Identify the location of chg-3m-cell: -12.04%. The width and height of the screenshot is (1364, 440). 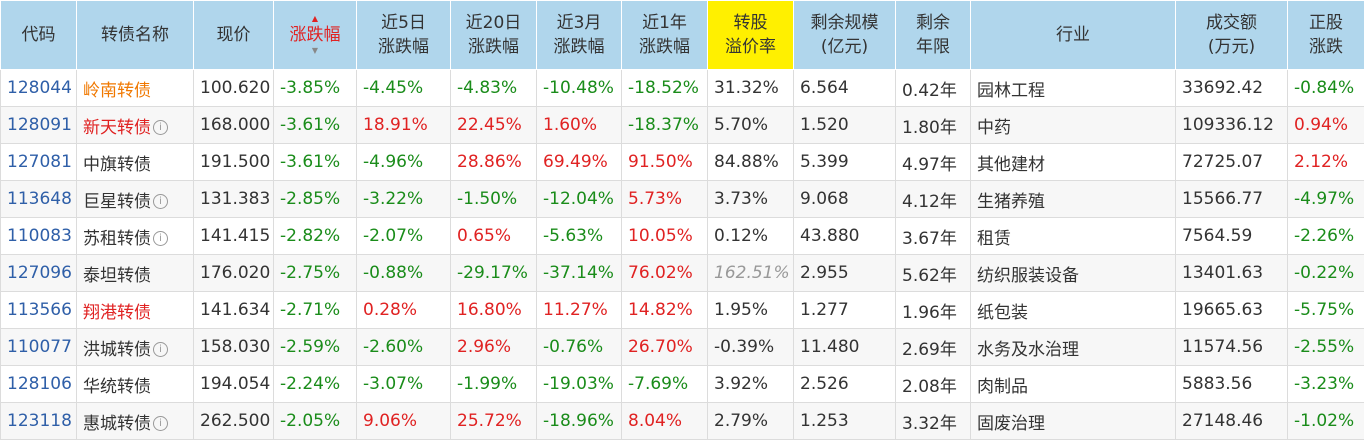
(579, 199).